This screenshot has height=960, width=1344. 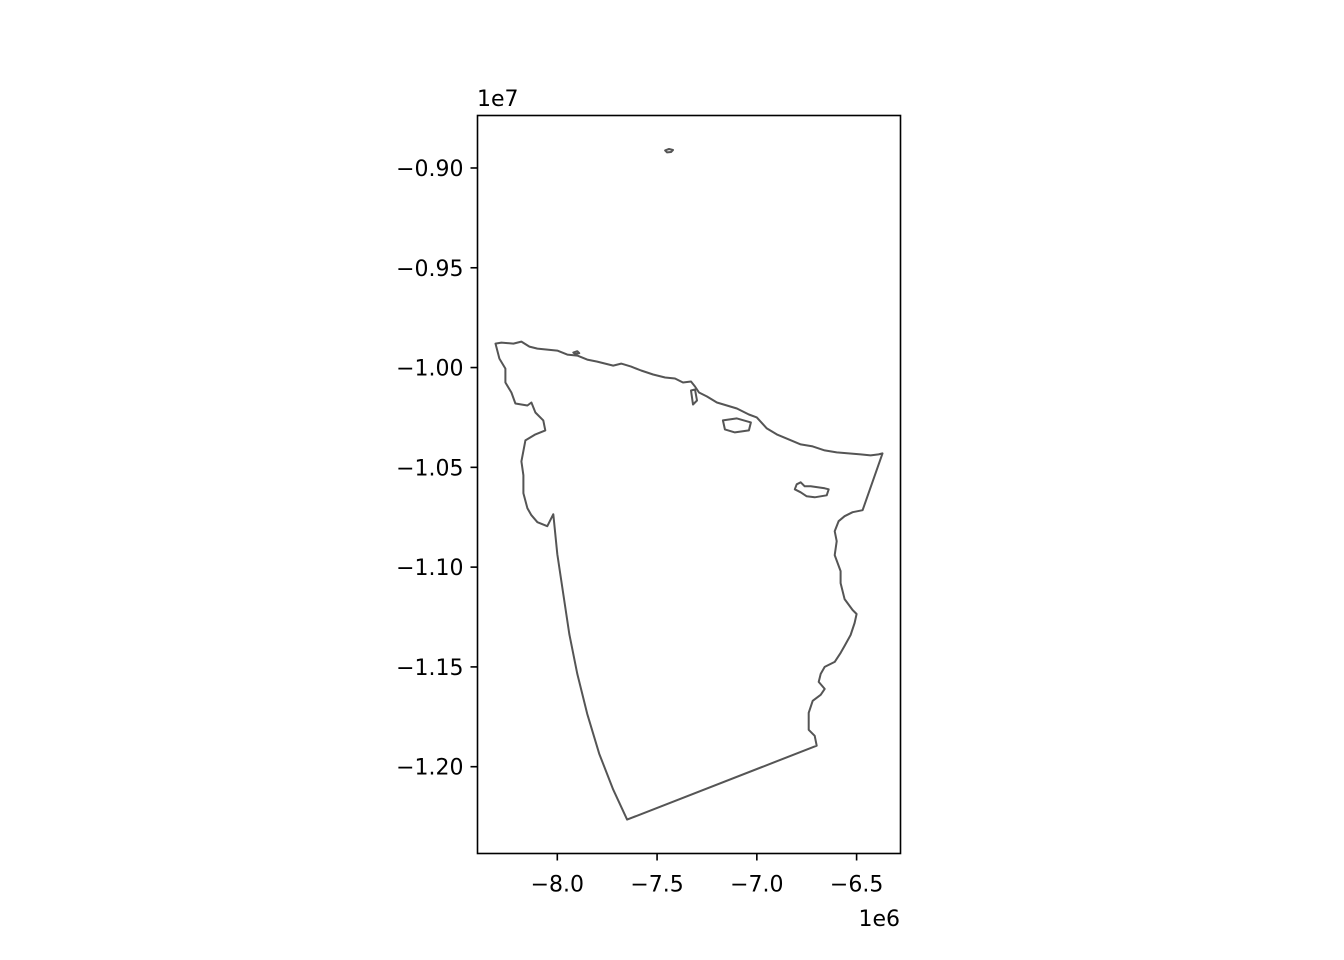 What do you see at coordinates (856, 885) in the screenshot?
I see `x-tick-label: −6.5` at bounding box center [856, 885].